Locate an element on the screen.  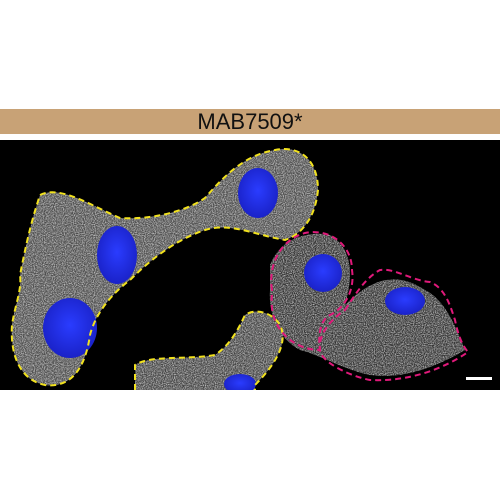
panel-header: MAB7509* is located at coordinates (250, 121).